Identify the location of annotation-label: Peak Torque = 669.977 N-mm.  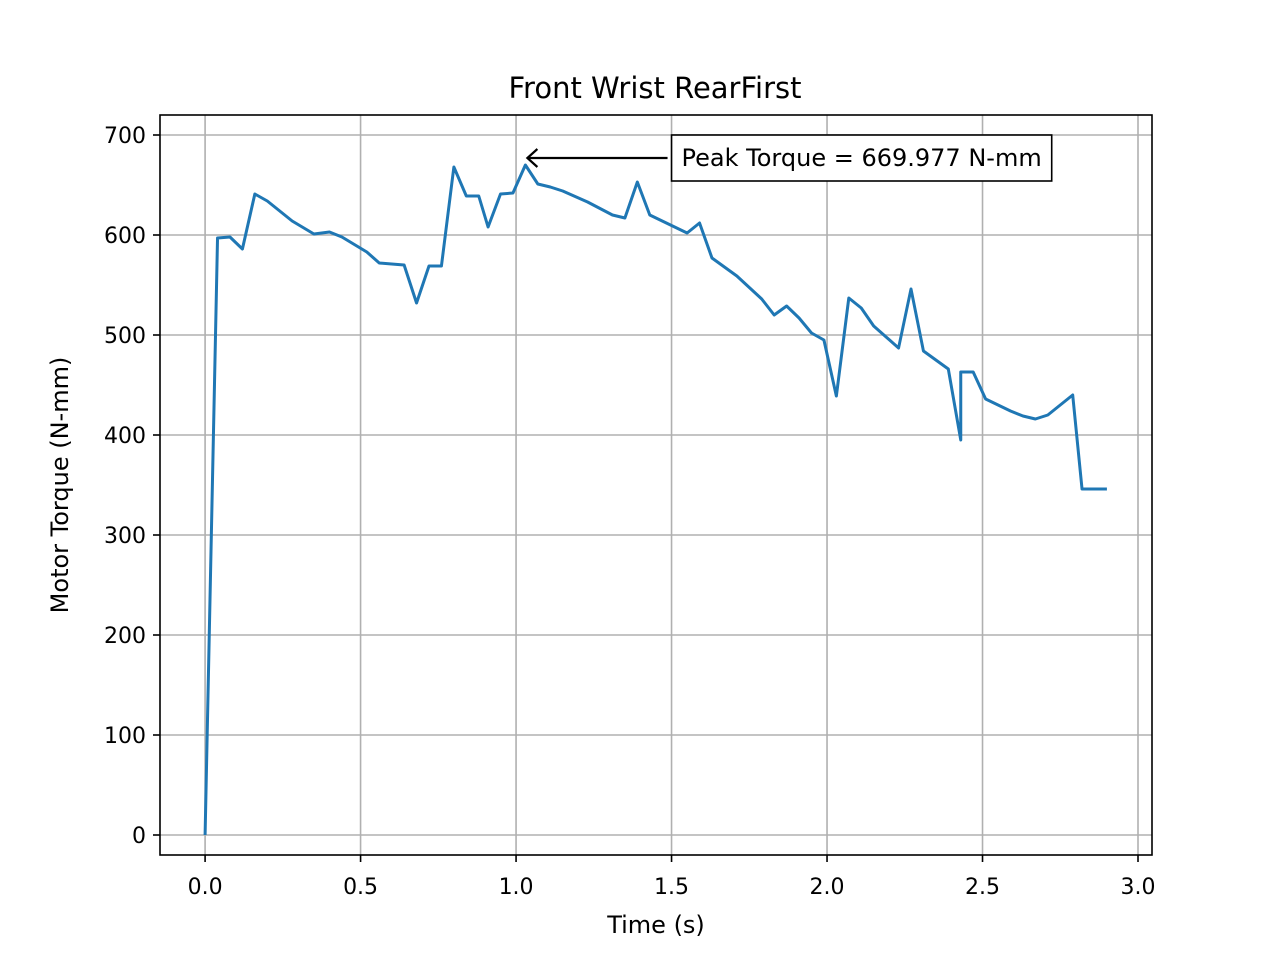
(862, 158).